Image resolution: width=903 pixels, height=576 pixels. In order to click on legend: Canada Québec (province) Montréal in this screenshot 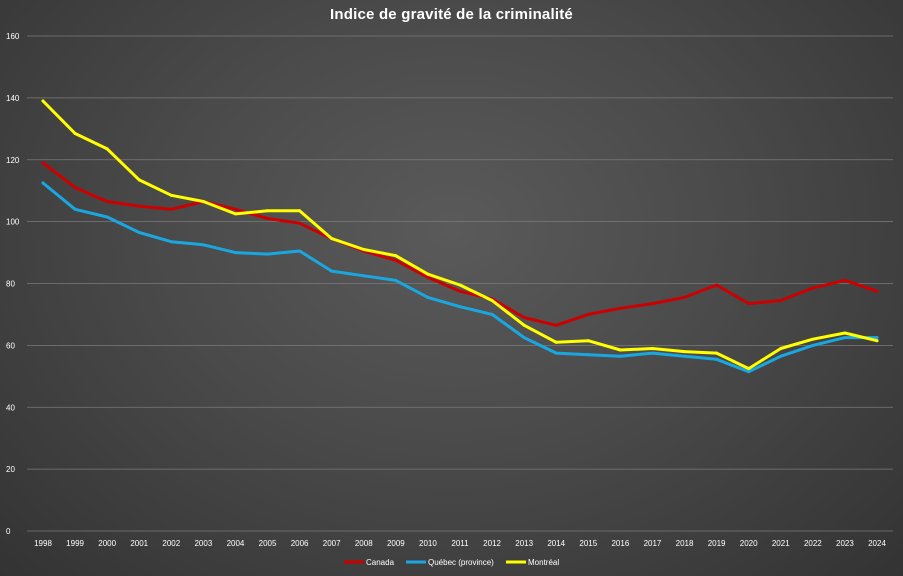, I will do `click(451, 562)`.